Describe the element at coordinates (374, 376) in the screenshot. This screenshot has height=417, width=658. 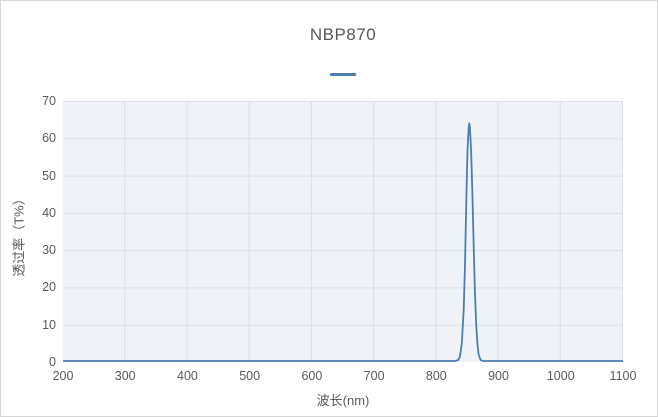
I see `x-tick-label: 700` at that location.